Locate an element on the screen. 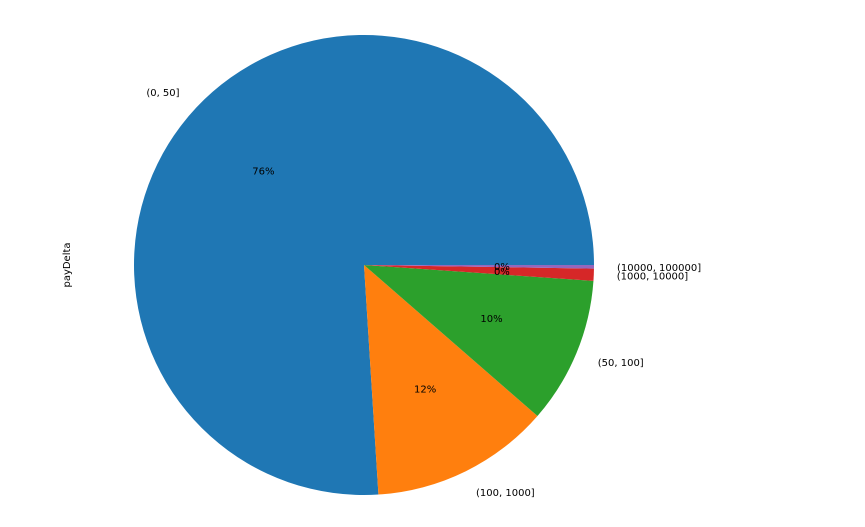 Image resolution: width=865 pixels, height=527 pixels. pie-category-label: (10000, 100000] is located at coordinates (659, 268).